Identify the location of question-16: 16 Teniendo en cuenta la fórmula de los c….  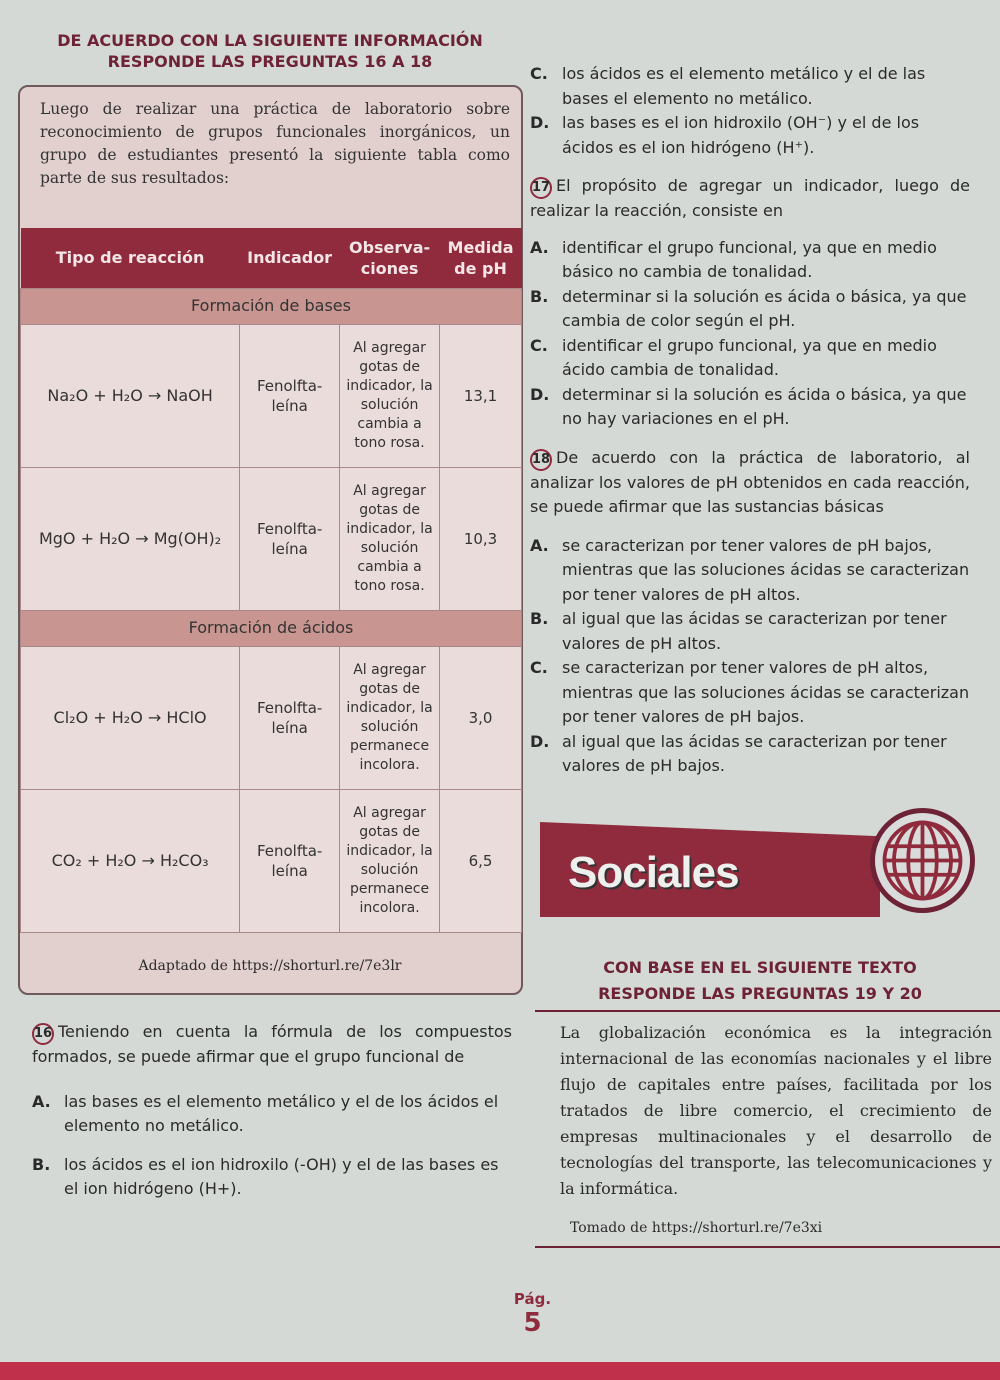
(272, 1118).